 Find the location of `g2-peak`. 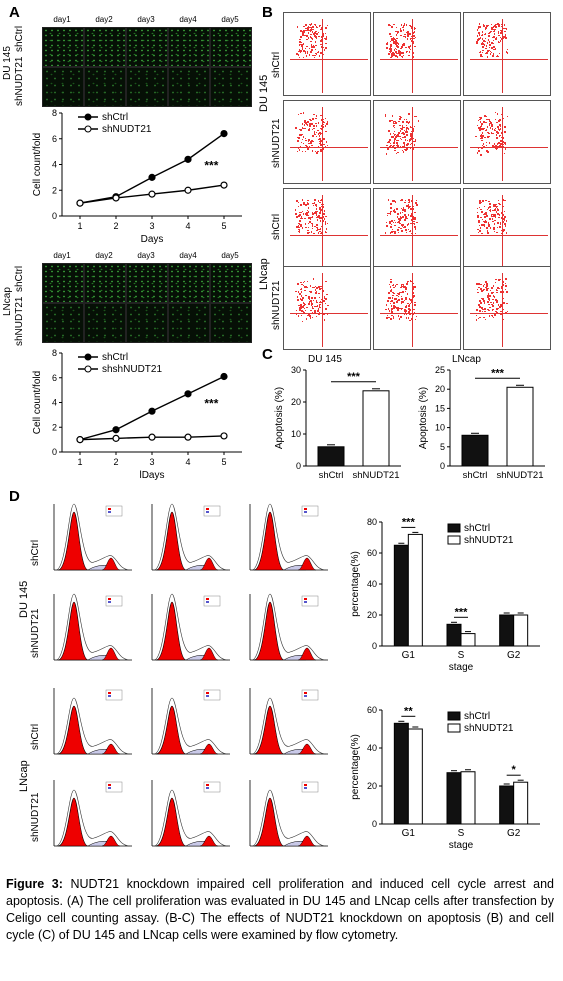

g2-peak is located at coordinates (307, 564).